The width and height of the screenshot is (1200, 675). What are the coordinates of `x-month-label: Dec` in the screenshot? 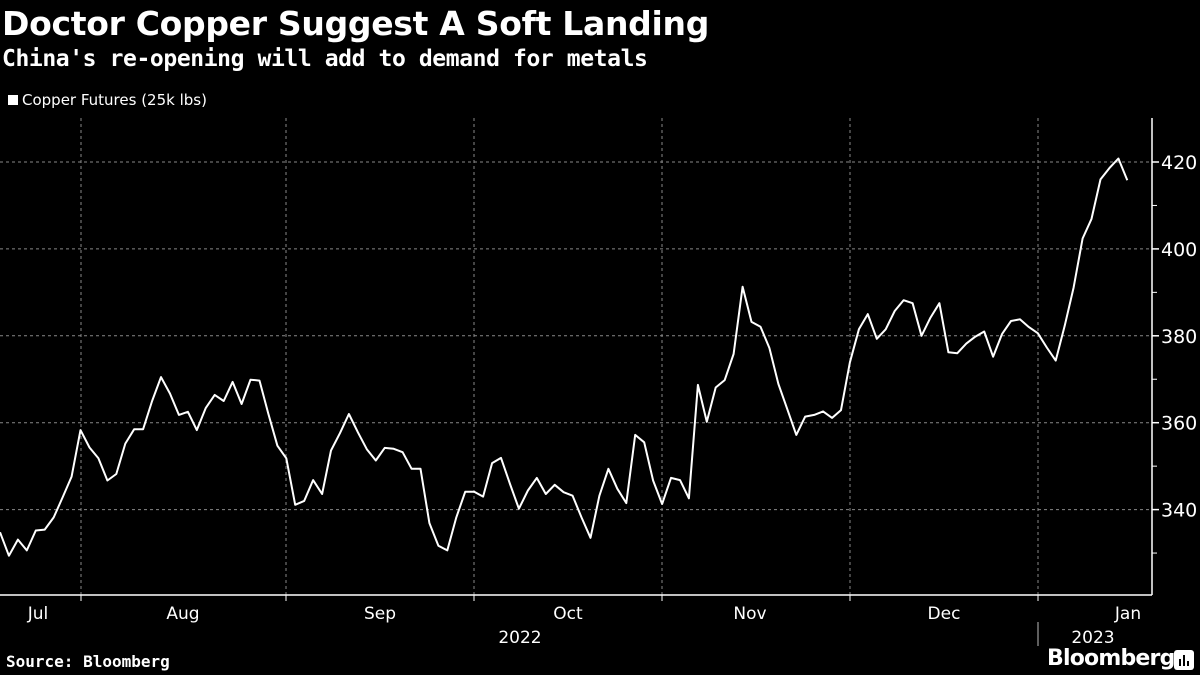 It's located at (944, 614).